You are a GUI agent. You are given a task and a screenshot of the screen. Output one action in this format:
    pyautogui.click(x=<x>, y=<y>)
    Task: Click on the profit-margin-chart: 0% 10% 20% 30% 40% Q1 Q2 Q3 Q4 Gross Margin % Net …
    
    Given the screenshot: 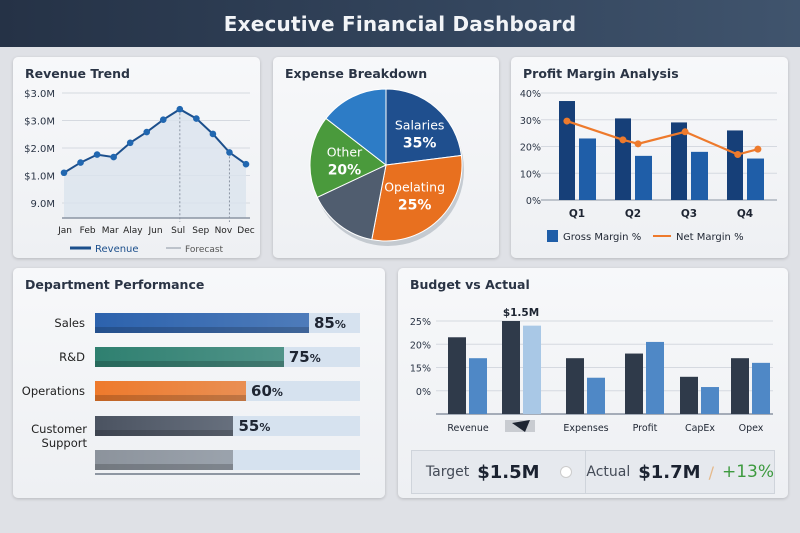 What is the action you would take?
    pyautogui.click(x=648, y=166)
    